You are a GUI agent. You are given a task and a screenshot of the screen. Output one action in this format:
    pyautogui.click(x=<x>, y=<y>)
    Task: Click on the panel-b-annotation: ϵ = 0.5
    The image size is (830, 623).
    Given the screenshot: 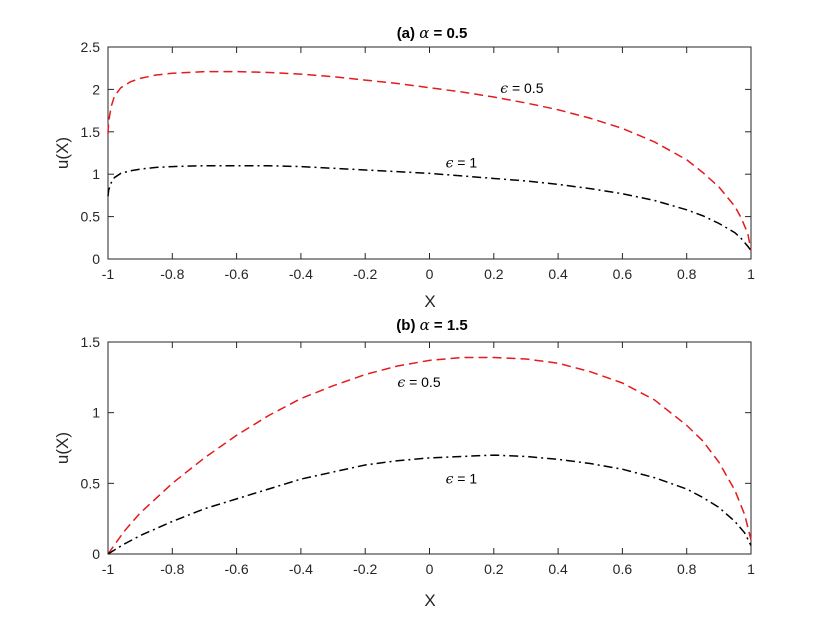 What is the action you would take?
    pyautogui.click(x=418, y=382)
    